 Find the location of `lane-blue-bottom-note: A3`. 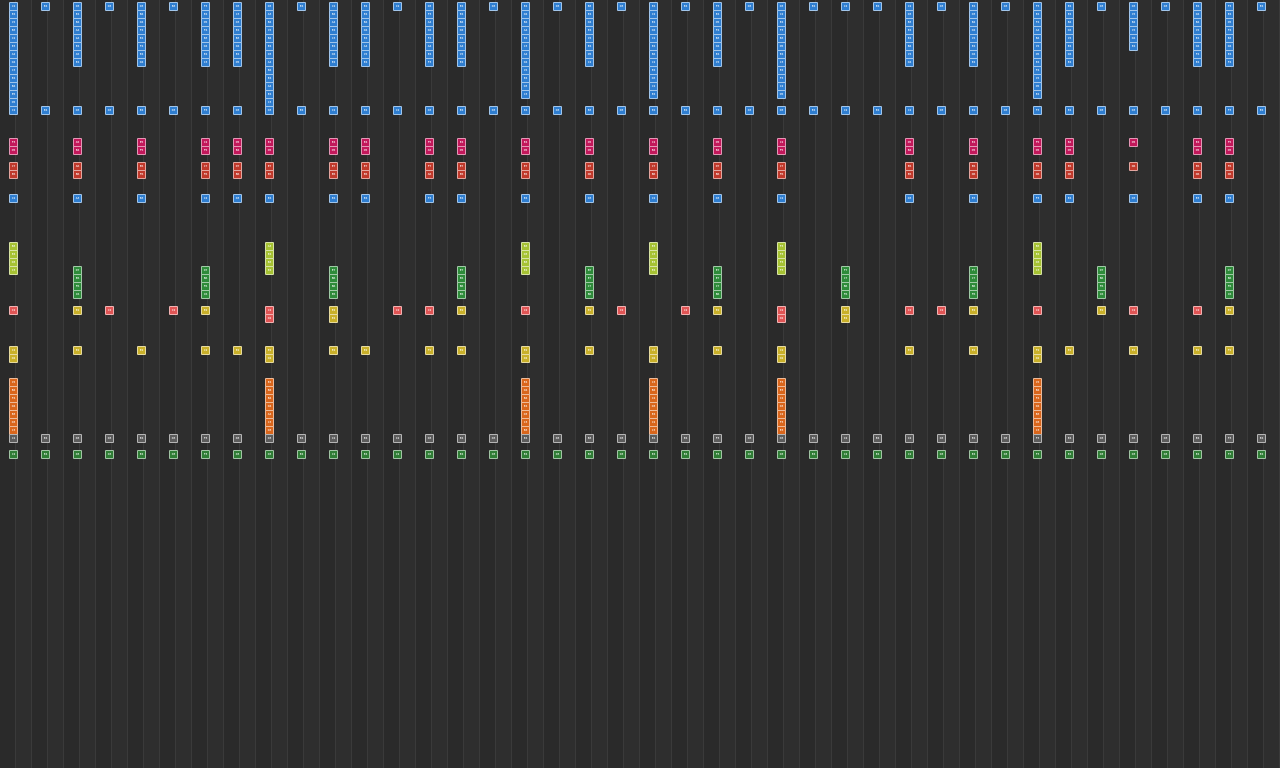

lane-blue-bottom-note: A3 is located at coordinates (77, 198).